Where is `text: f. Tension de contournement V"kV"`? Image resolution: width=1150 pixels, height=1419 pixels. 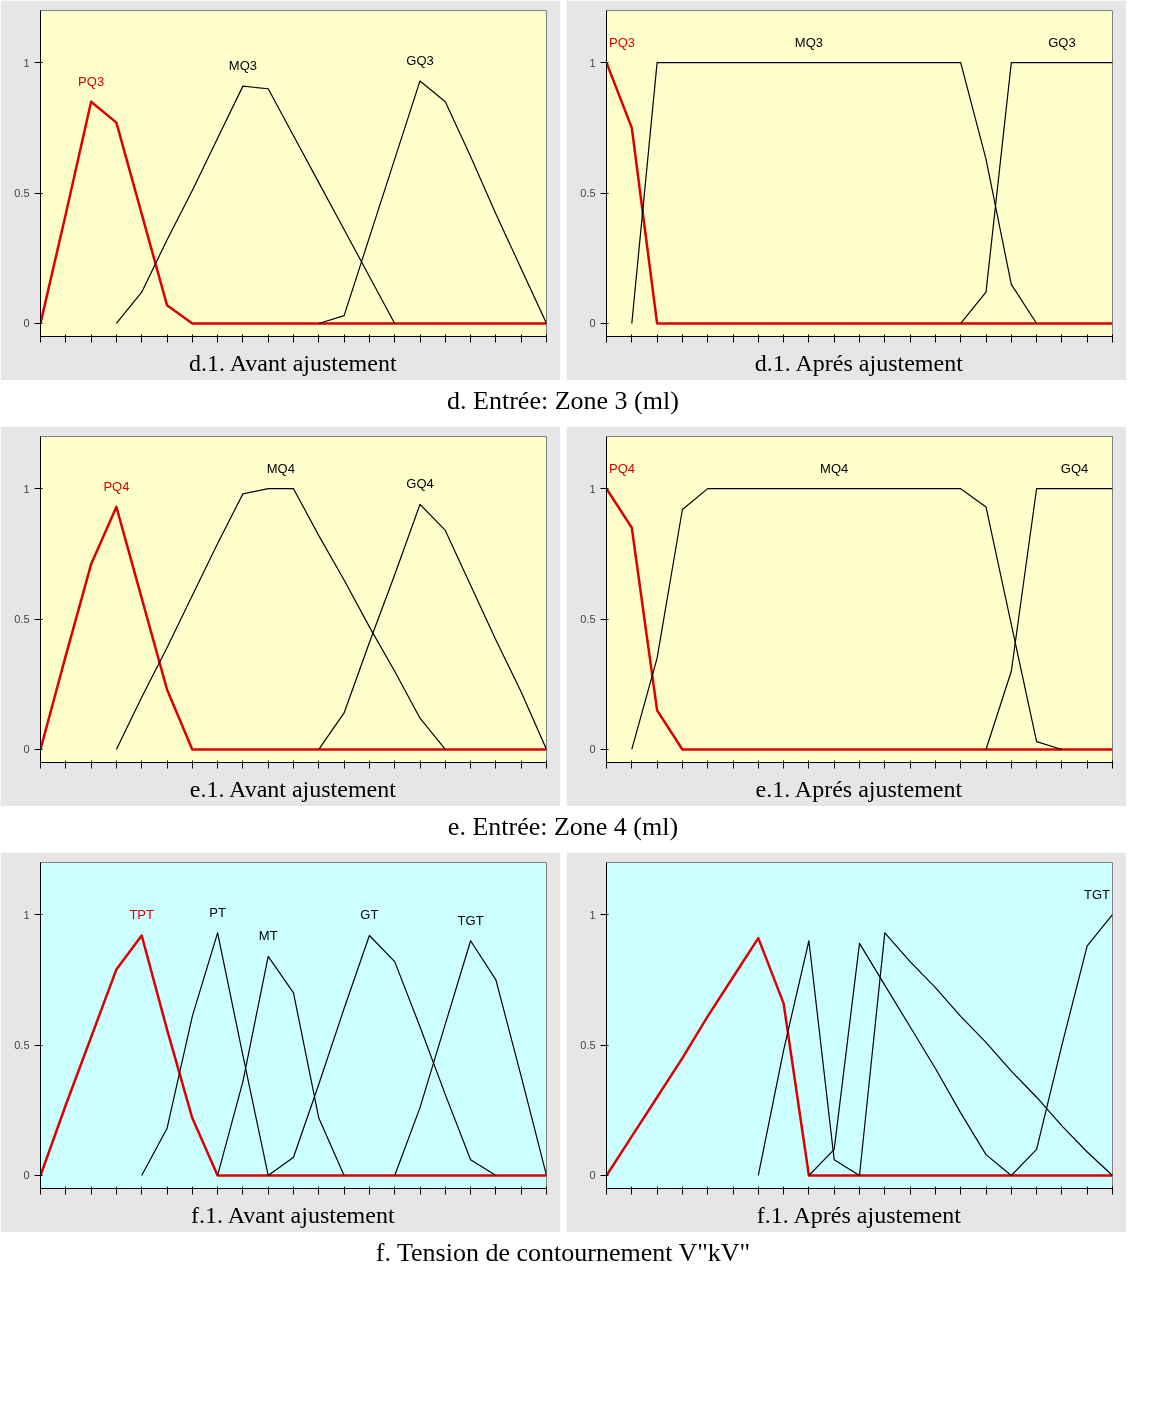
text: f. Tension de contournement V"kV" is located at coordinates (563, 1253).